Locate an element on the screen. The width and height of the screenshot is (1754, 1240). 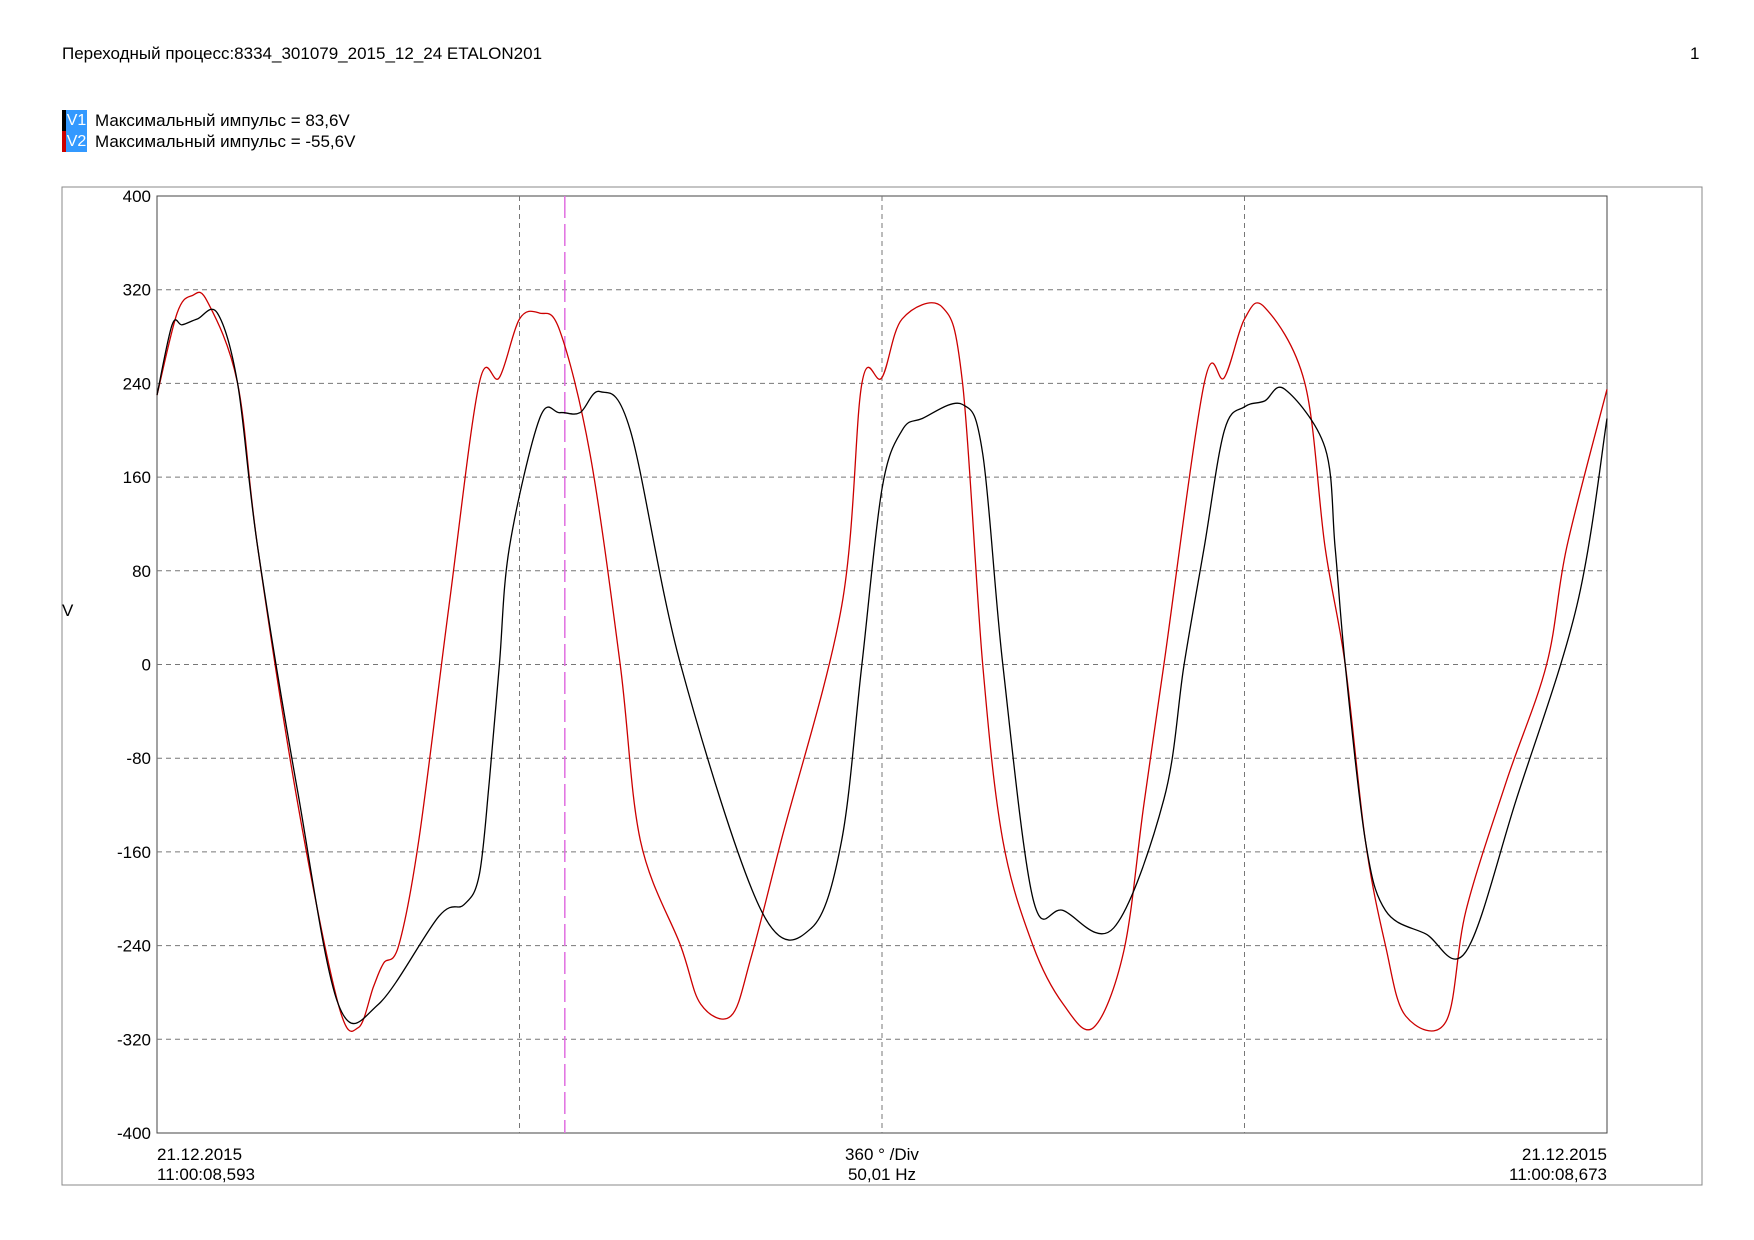
y-tick-label: -160 is located at coordinates (134, 852).